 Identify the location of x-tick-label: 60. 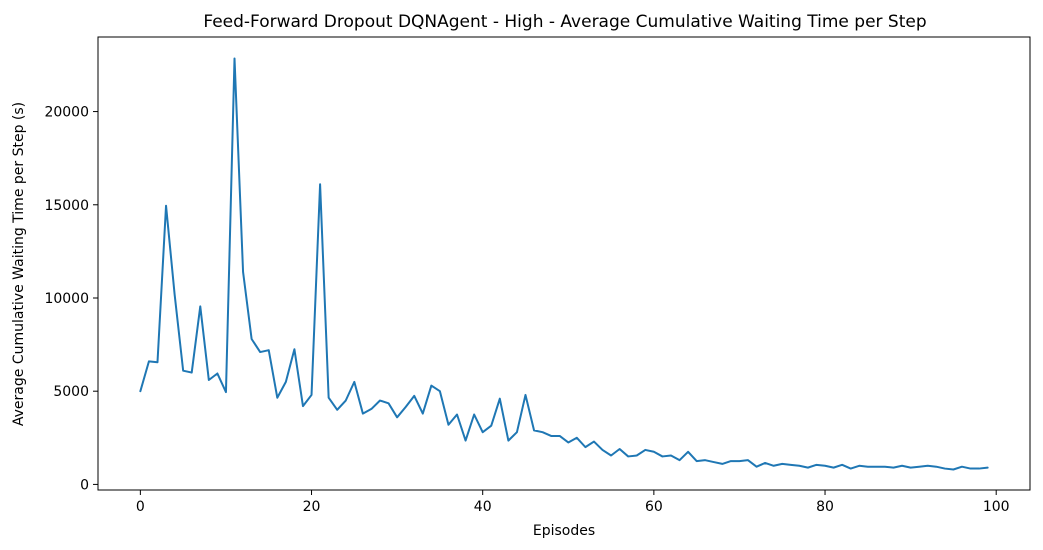
(654, 507).